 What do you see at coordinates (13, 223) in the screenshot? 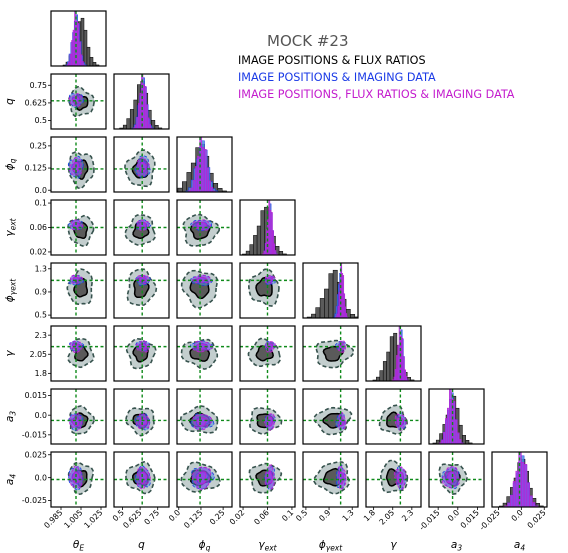
I see `y-axis-label-sub: ext` at bounding box center [13, 223].